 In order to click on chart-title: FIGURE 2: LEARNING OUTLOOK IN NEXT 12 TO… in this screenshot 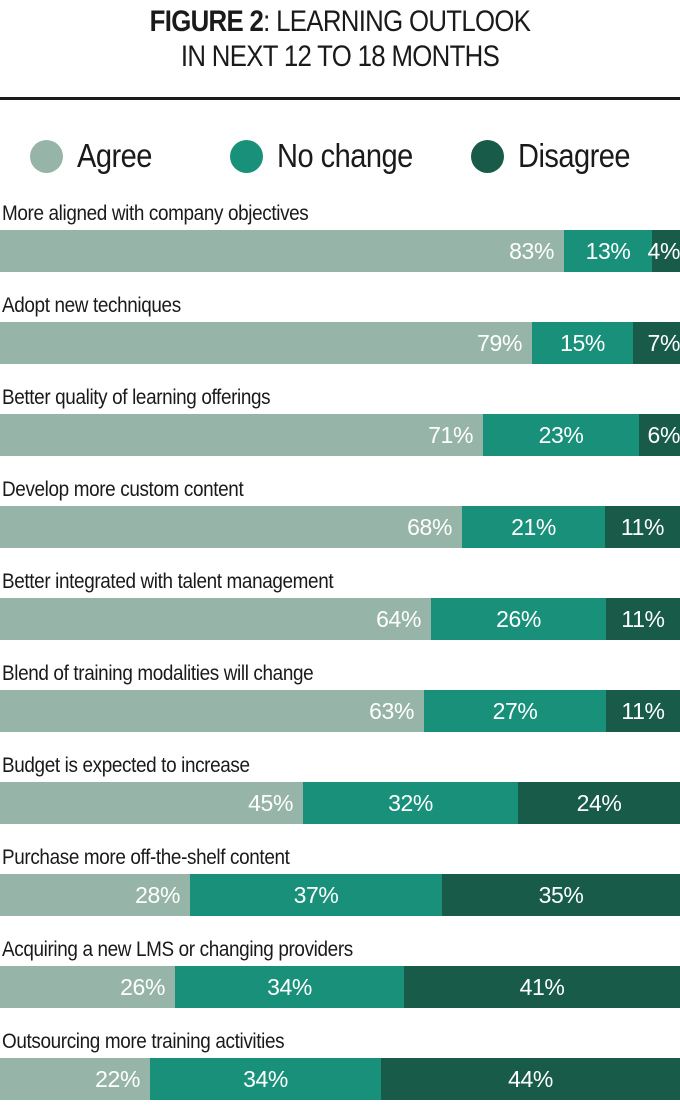, I will do `click(340, 39)`.